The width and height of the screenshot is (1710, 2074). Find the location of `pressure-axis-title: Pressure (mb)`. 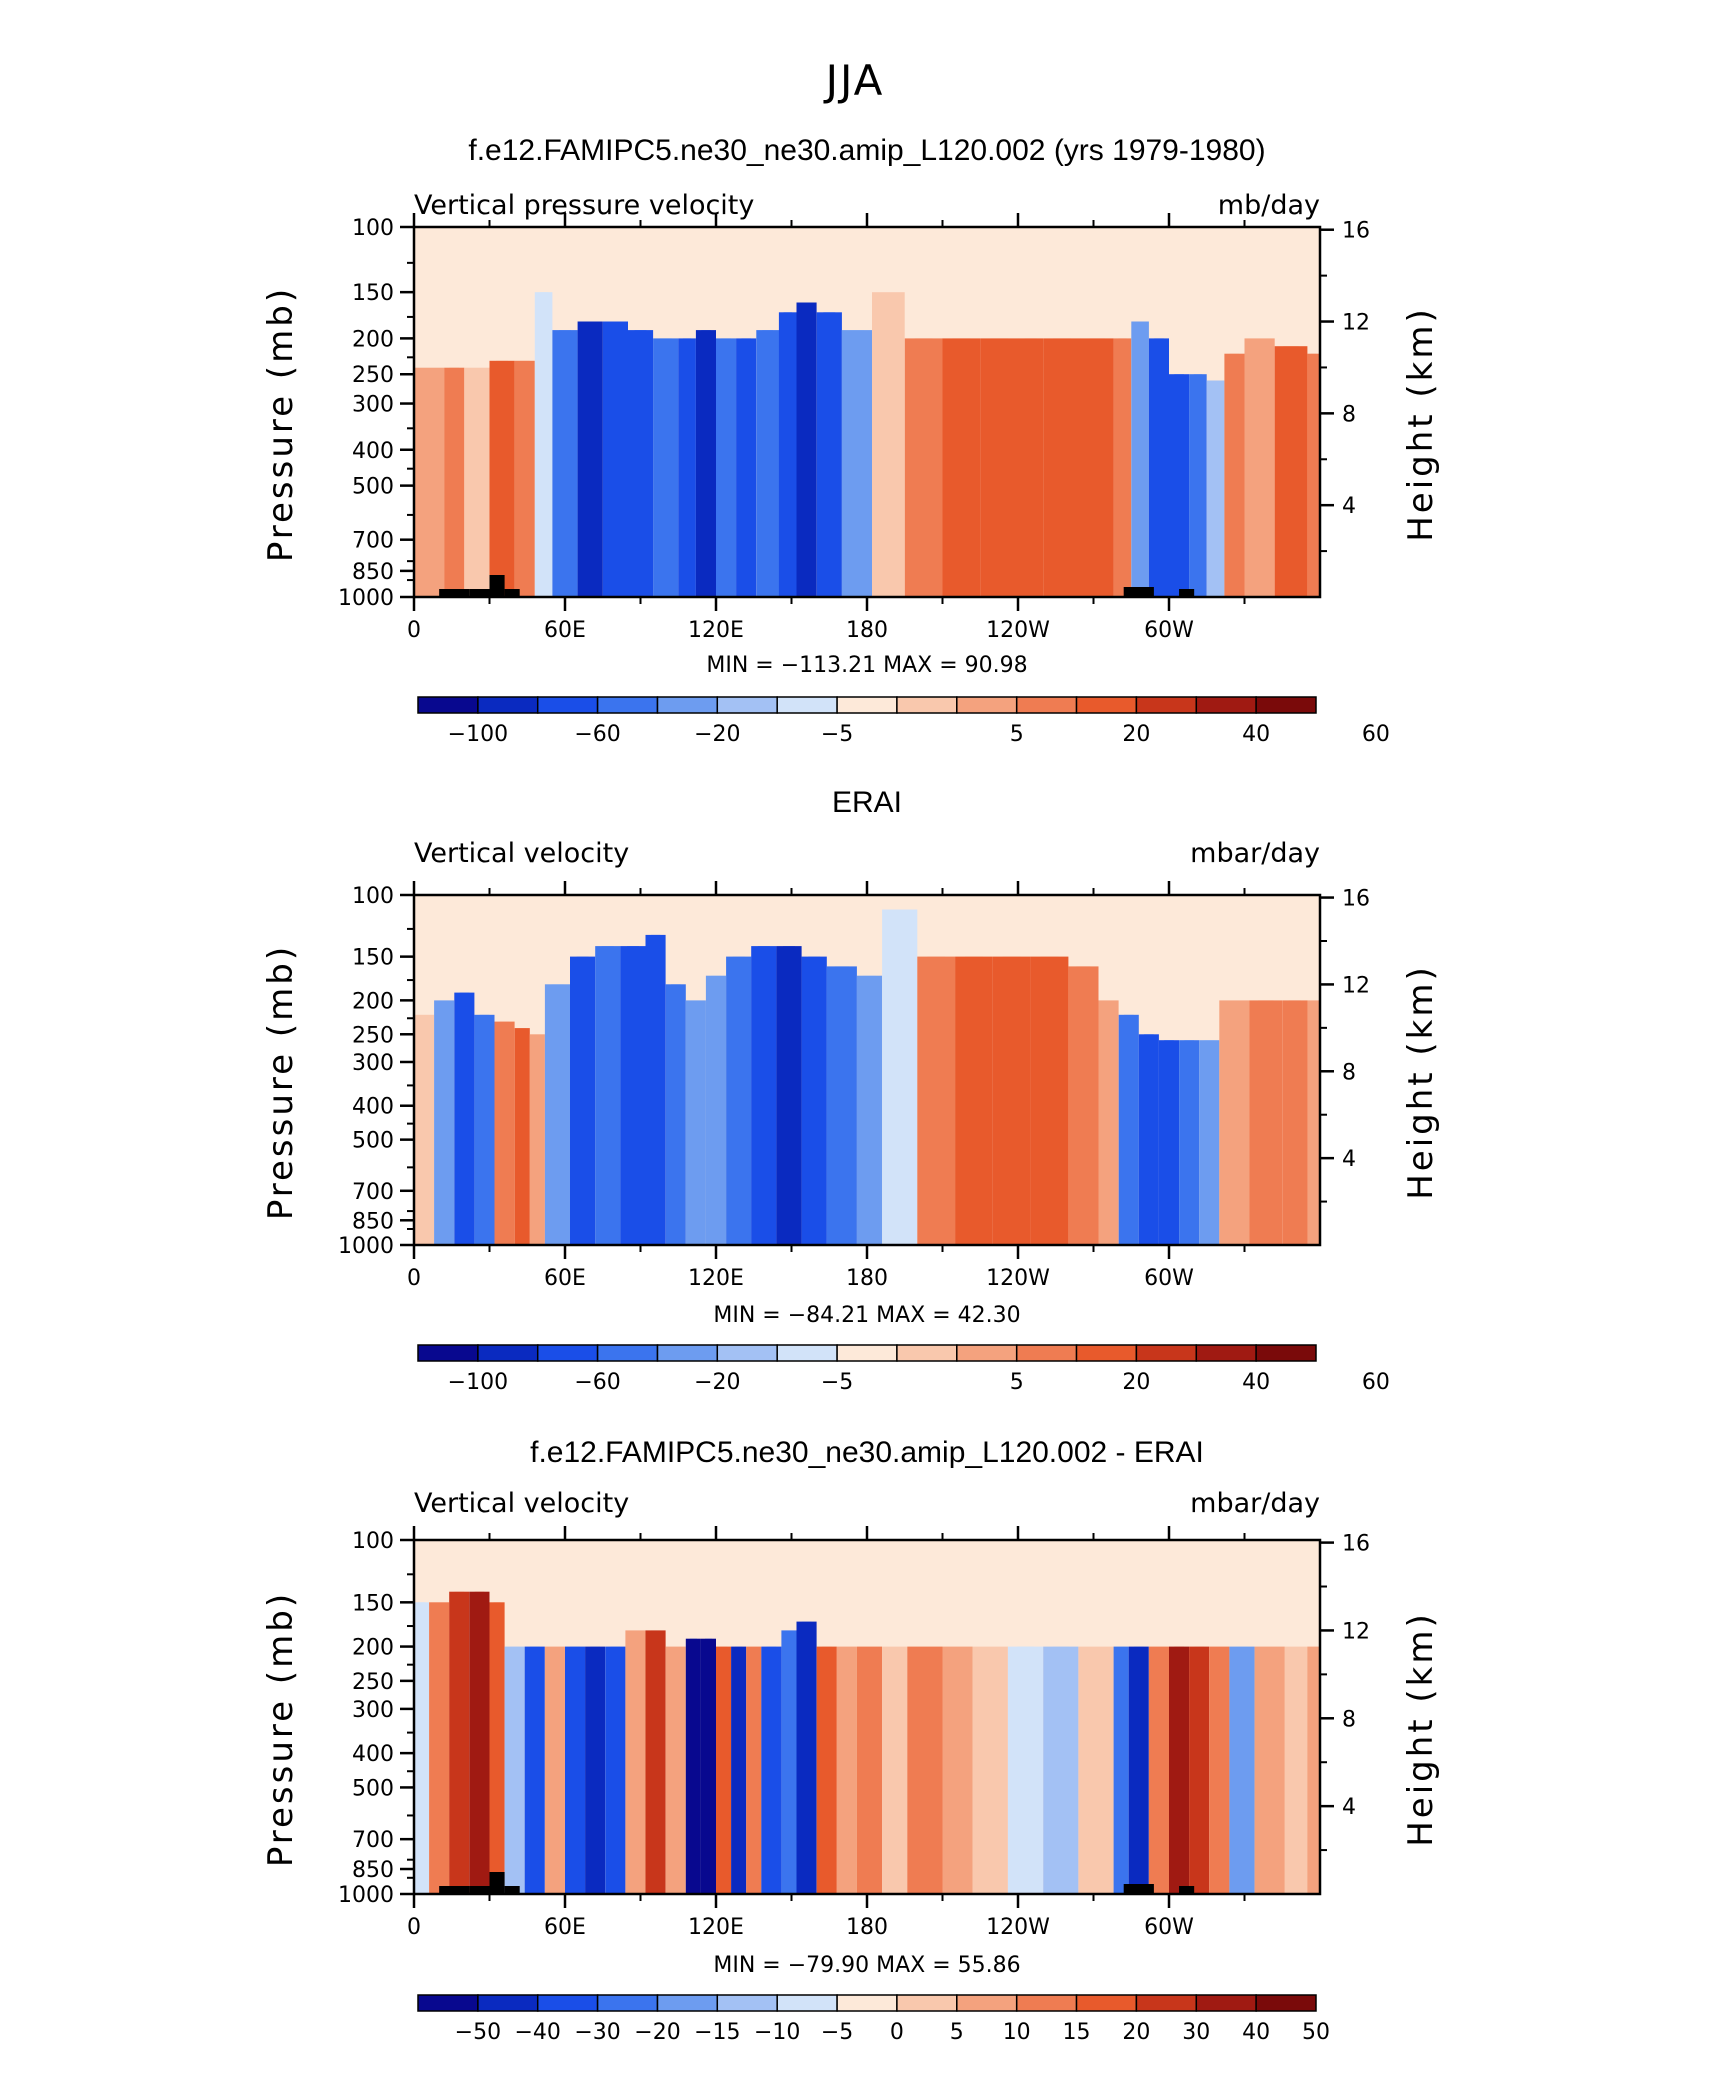

pressure-axis-title: Pressure (mb) is located at coordinates (281, 424).